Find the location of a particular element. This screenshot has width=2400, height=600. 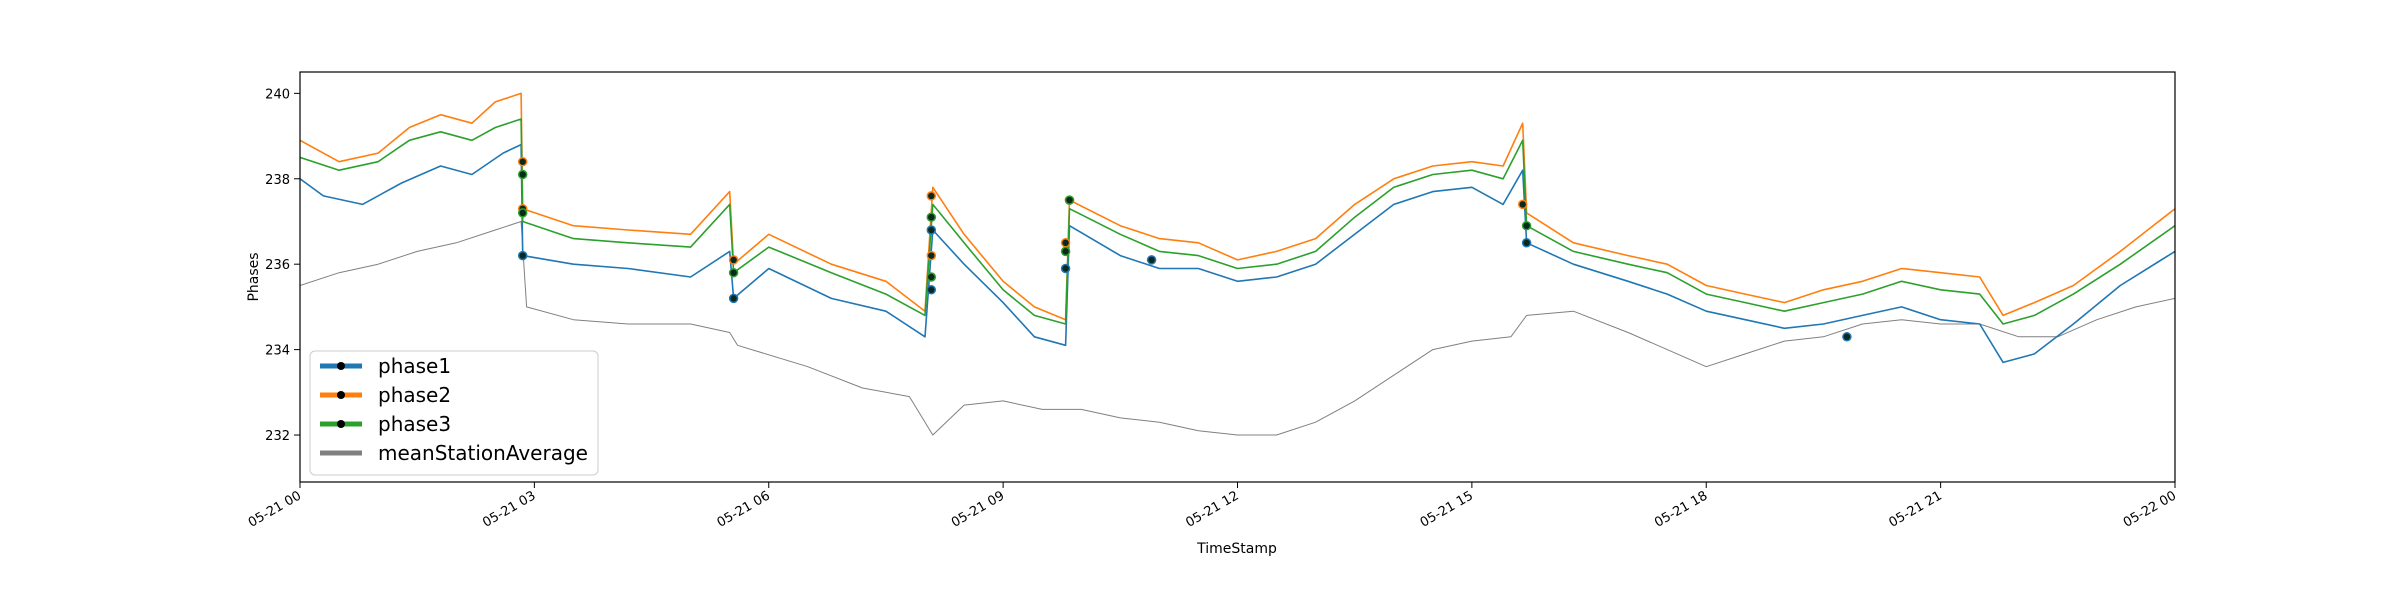

legend: phase1 phase2 phase3 meanStationAverage is located at coordinates (454, 413).